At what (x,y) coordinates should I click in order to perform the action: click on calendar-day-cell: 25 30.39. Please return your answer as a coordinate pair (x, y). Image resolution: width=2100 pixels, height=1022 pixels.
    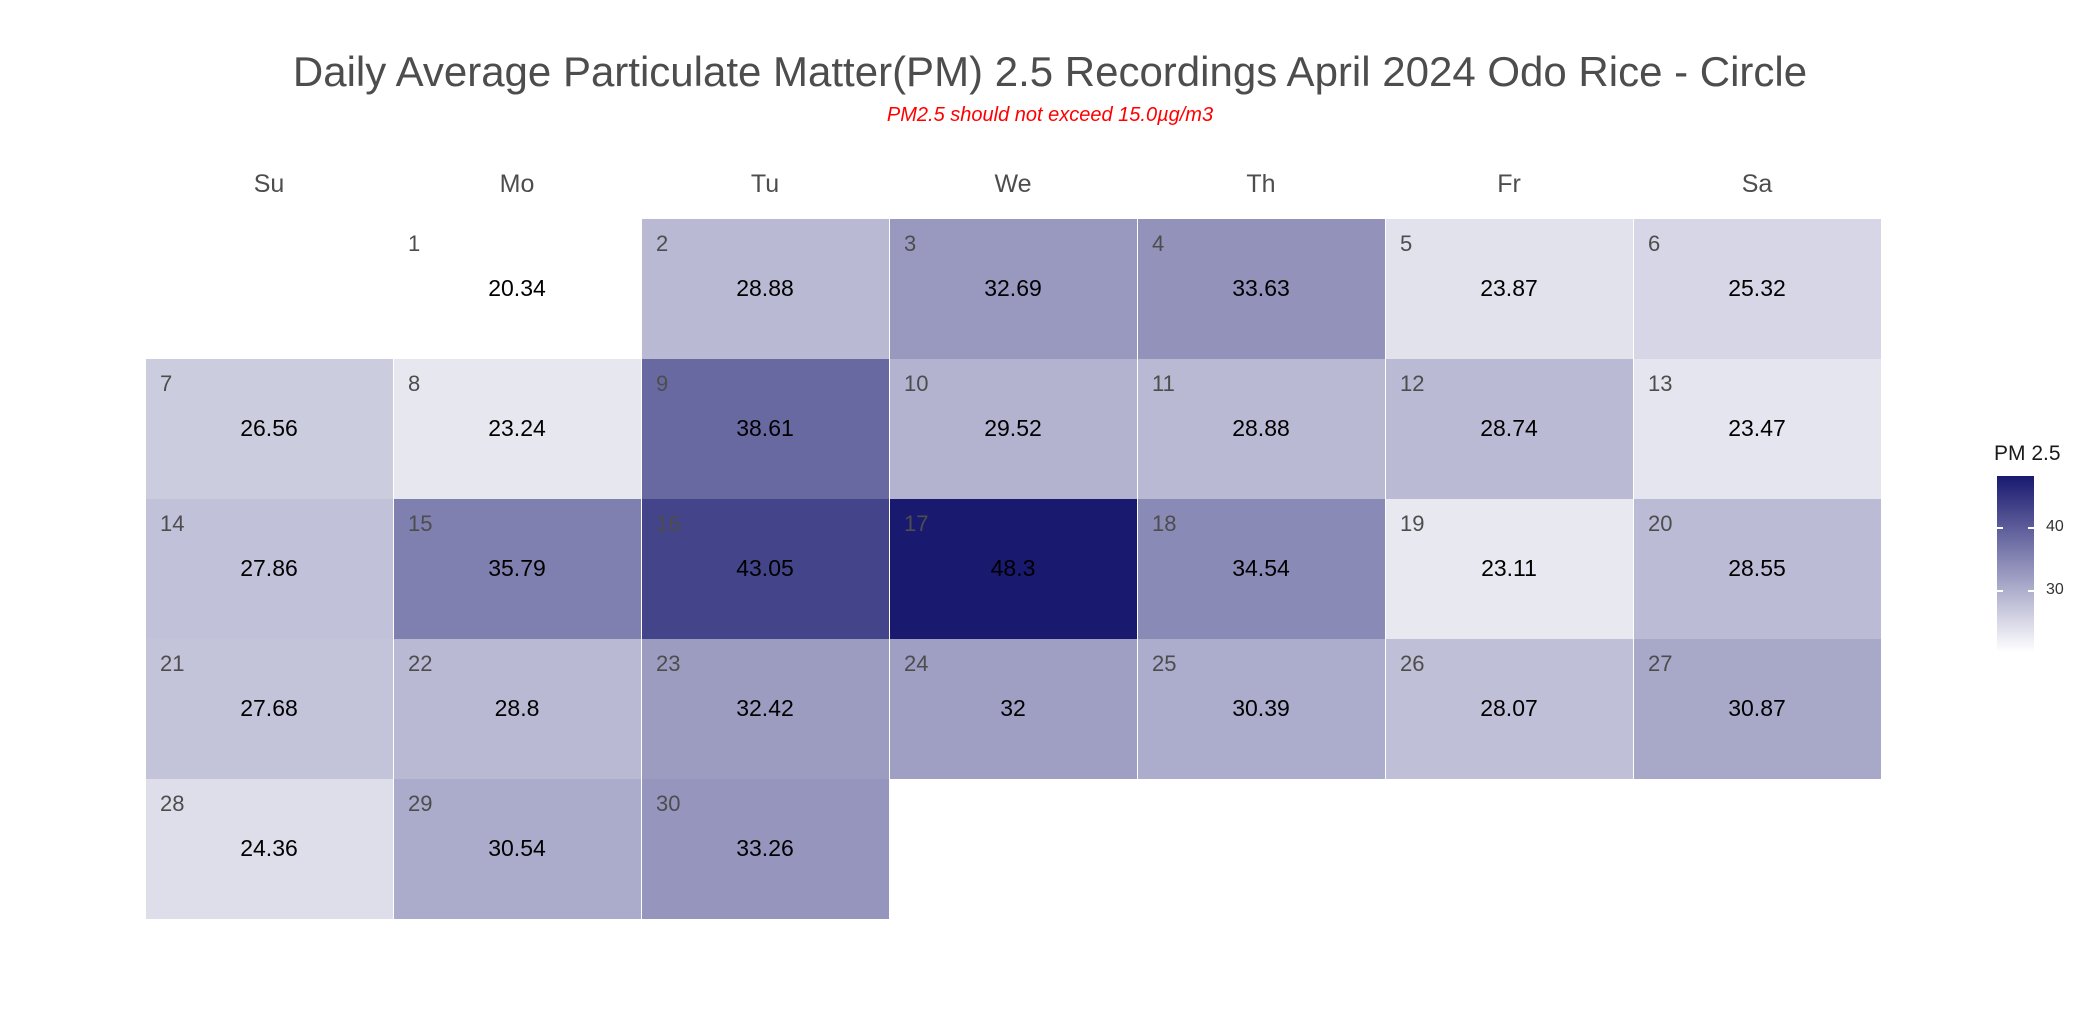
    Looking at the image, I should click on (1261, 709).